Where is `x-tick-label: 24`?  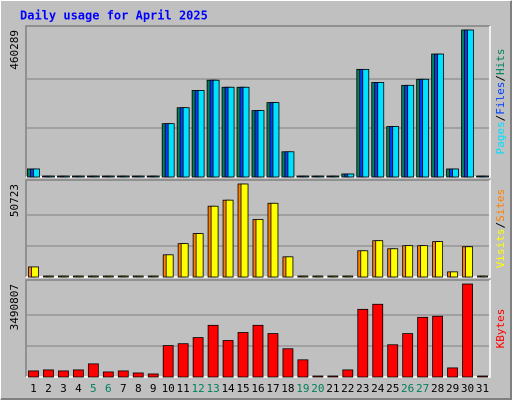
x-tick-label: 24 is located at coordinates (378, 388).